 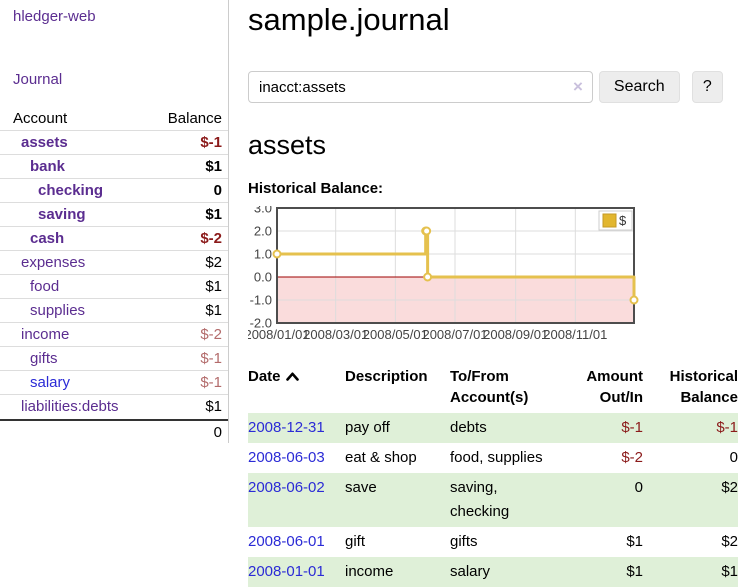 I want to click on sidebar-item-journal: Journal, so click(x=38, y=79).